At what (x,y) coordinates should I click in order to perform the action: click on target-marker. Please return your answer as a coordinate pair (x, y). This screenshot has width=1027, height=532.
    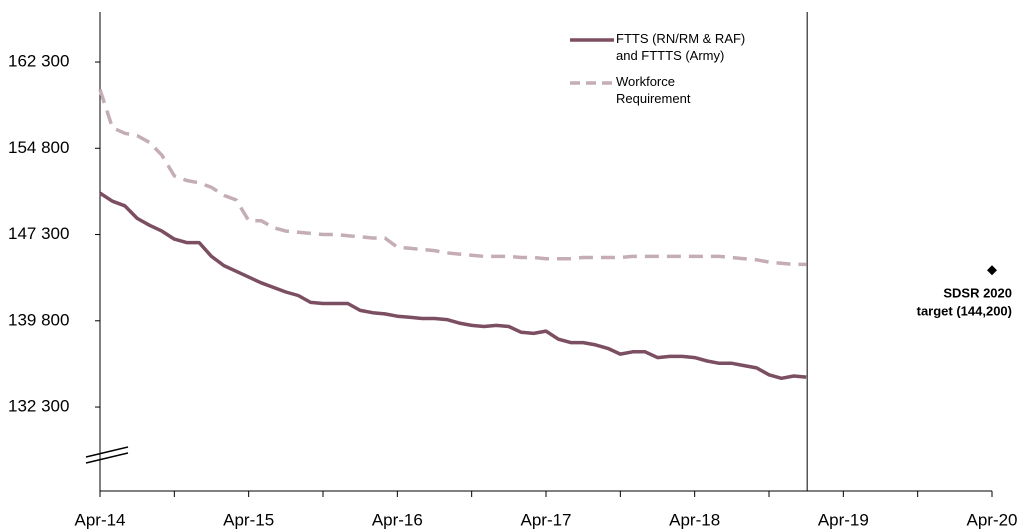
    Looking at the image, I should click on (992, 270).